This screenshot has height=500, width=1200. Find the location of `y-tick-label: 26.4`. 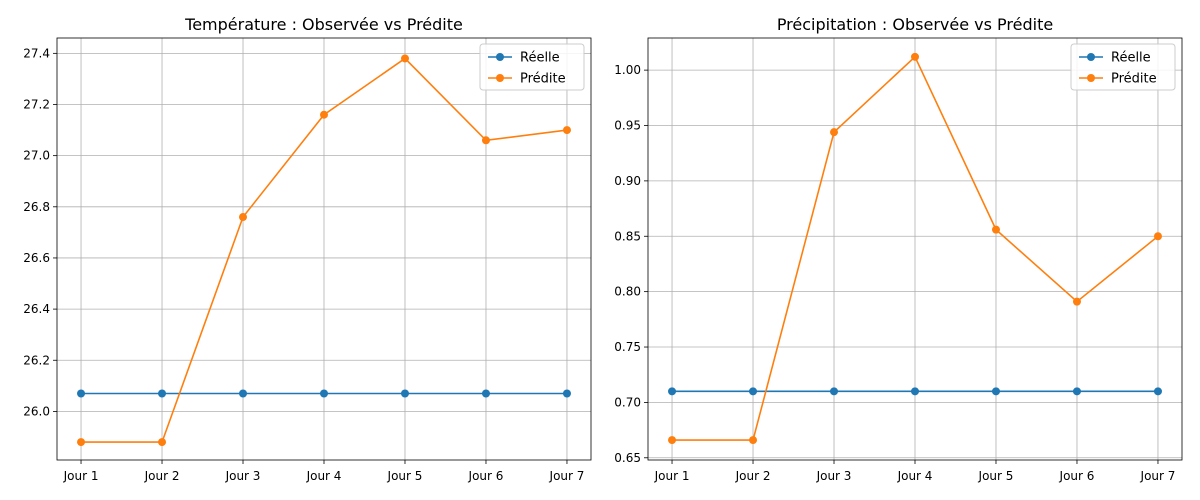

y-tick-label: 26.4 is located at coordinates (36, 309).